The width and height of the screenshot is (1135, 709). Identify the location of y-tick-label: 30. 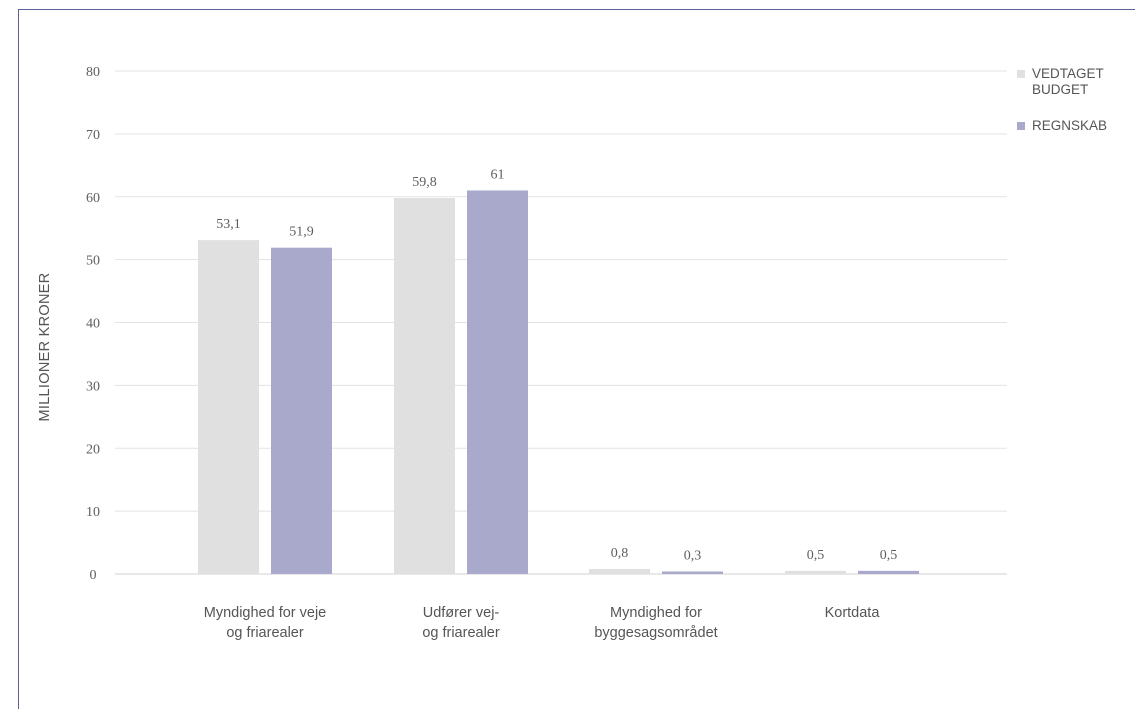
(93, 386).